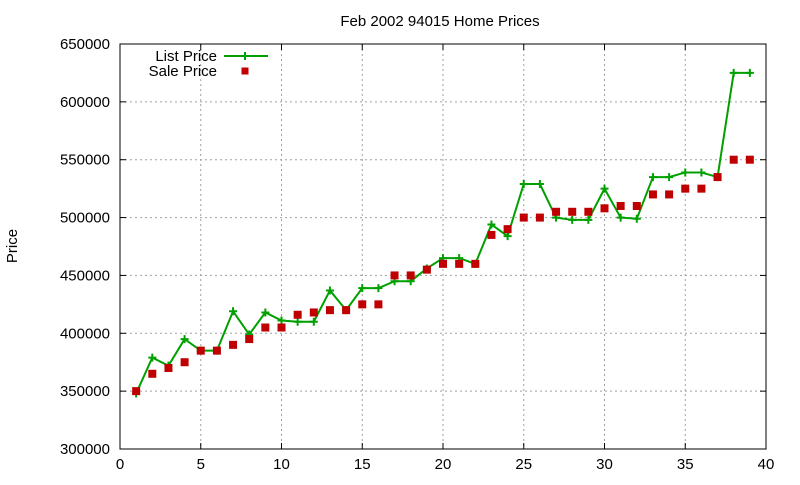  Describe the element at coordinates (362, 464) in the screenshot. I see `x-tick-label: 15` at that location.